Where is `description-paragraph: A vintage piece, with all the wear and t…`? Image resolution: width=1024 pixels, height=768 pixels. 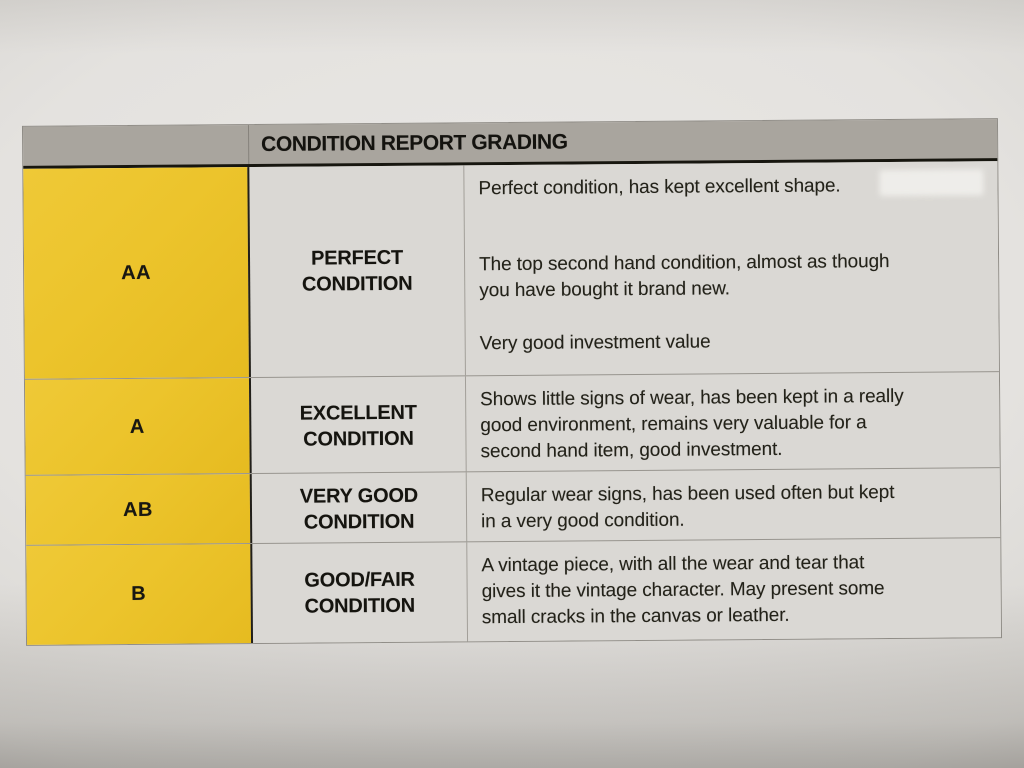 description-paragraph: A vintage piece, with all the wear and t… is located at coordinates (683, 590).